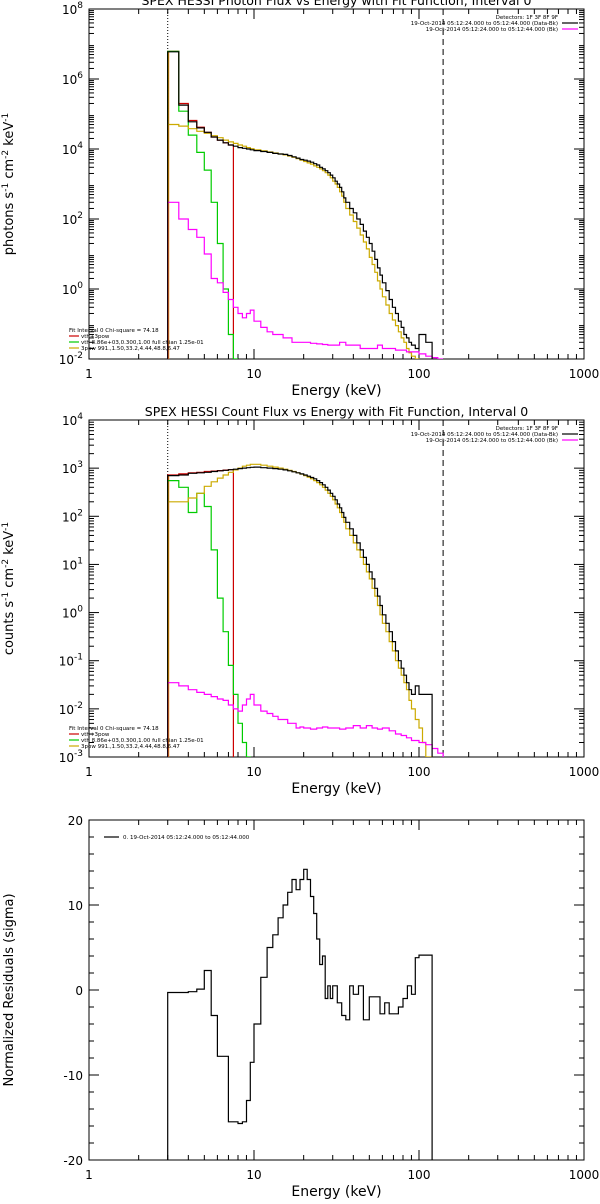  I want to click on y-tick-label: -10, so click(73, 1076).